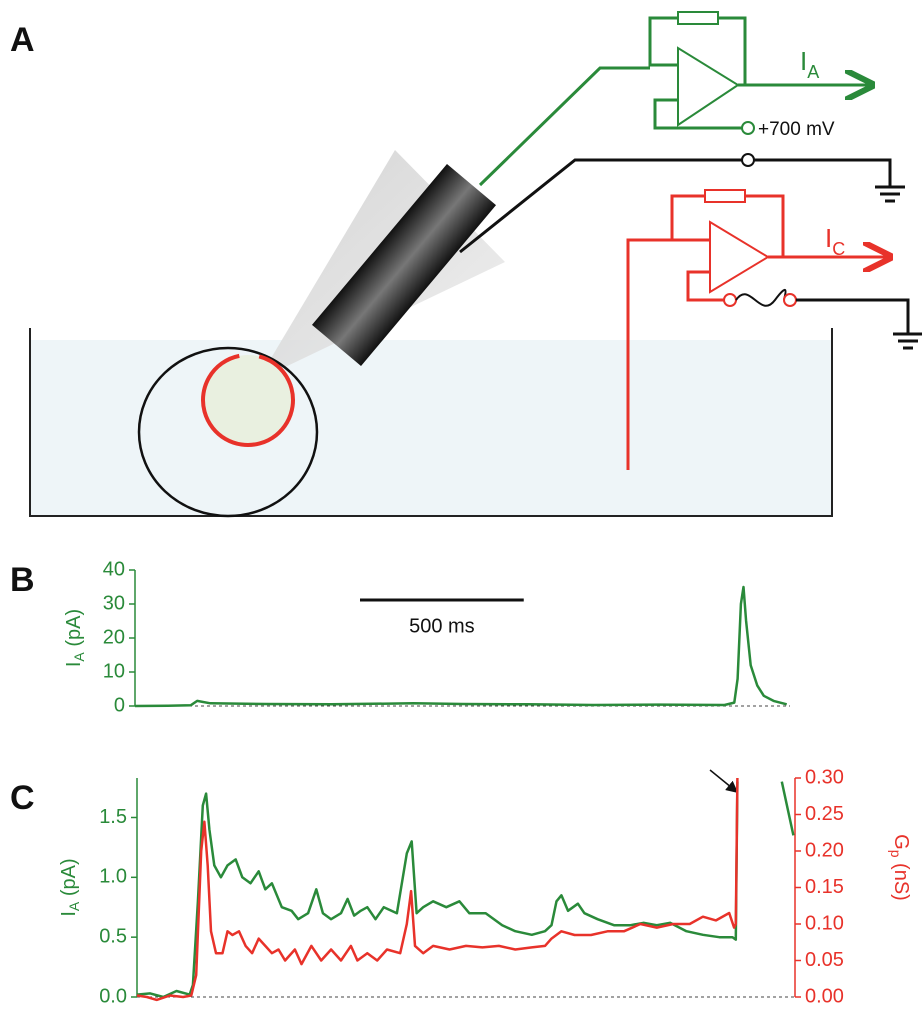  What do you see at coordinates (824, 923) in the screenshot?
I see `tick-label: 0.10` at bounding box center [824, 923].